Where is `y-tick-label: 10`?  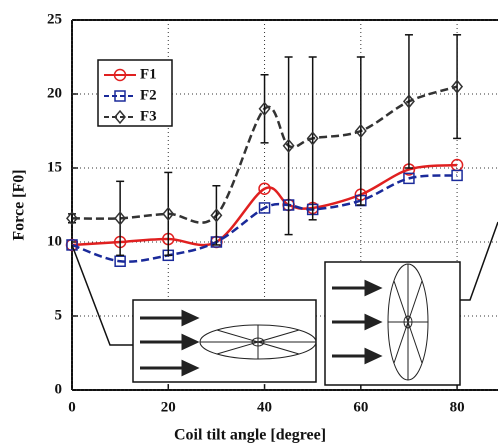 y-tick-label: 10 is located at coordinates (54, 241).